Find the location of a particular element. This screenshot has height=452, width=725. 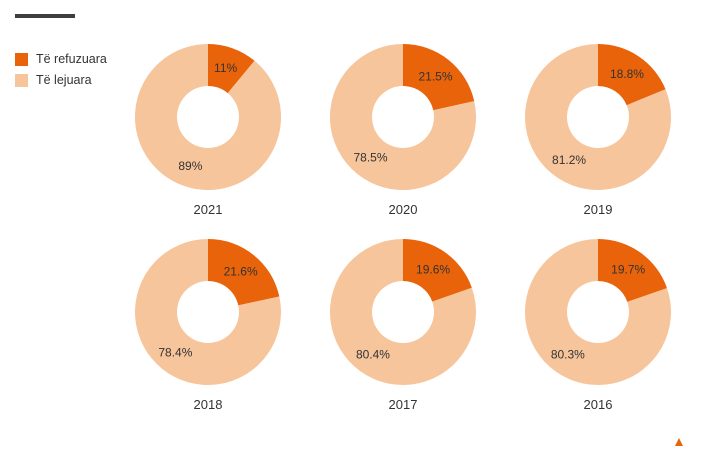

label-approved: 80.4% is located at coordinates (373, 354).